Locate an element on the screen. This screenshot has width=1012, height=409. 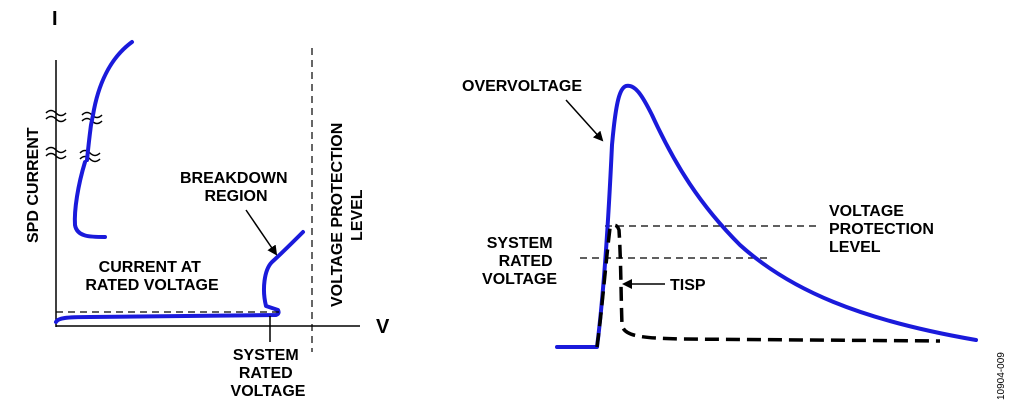
figure-id: 10904-009 is located at coordinates (1001, 376).